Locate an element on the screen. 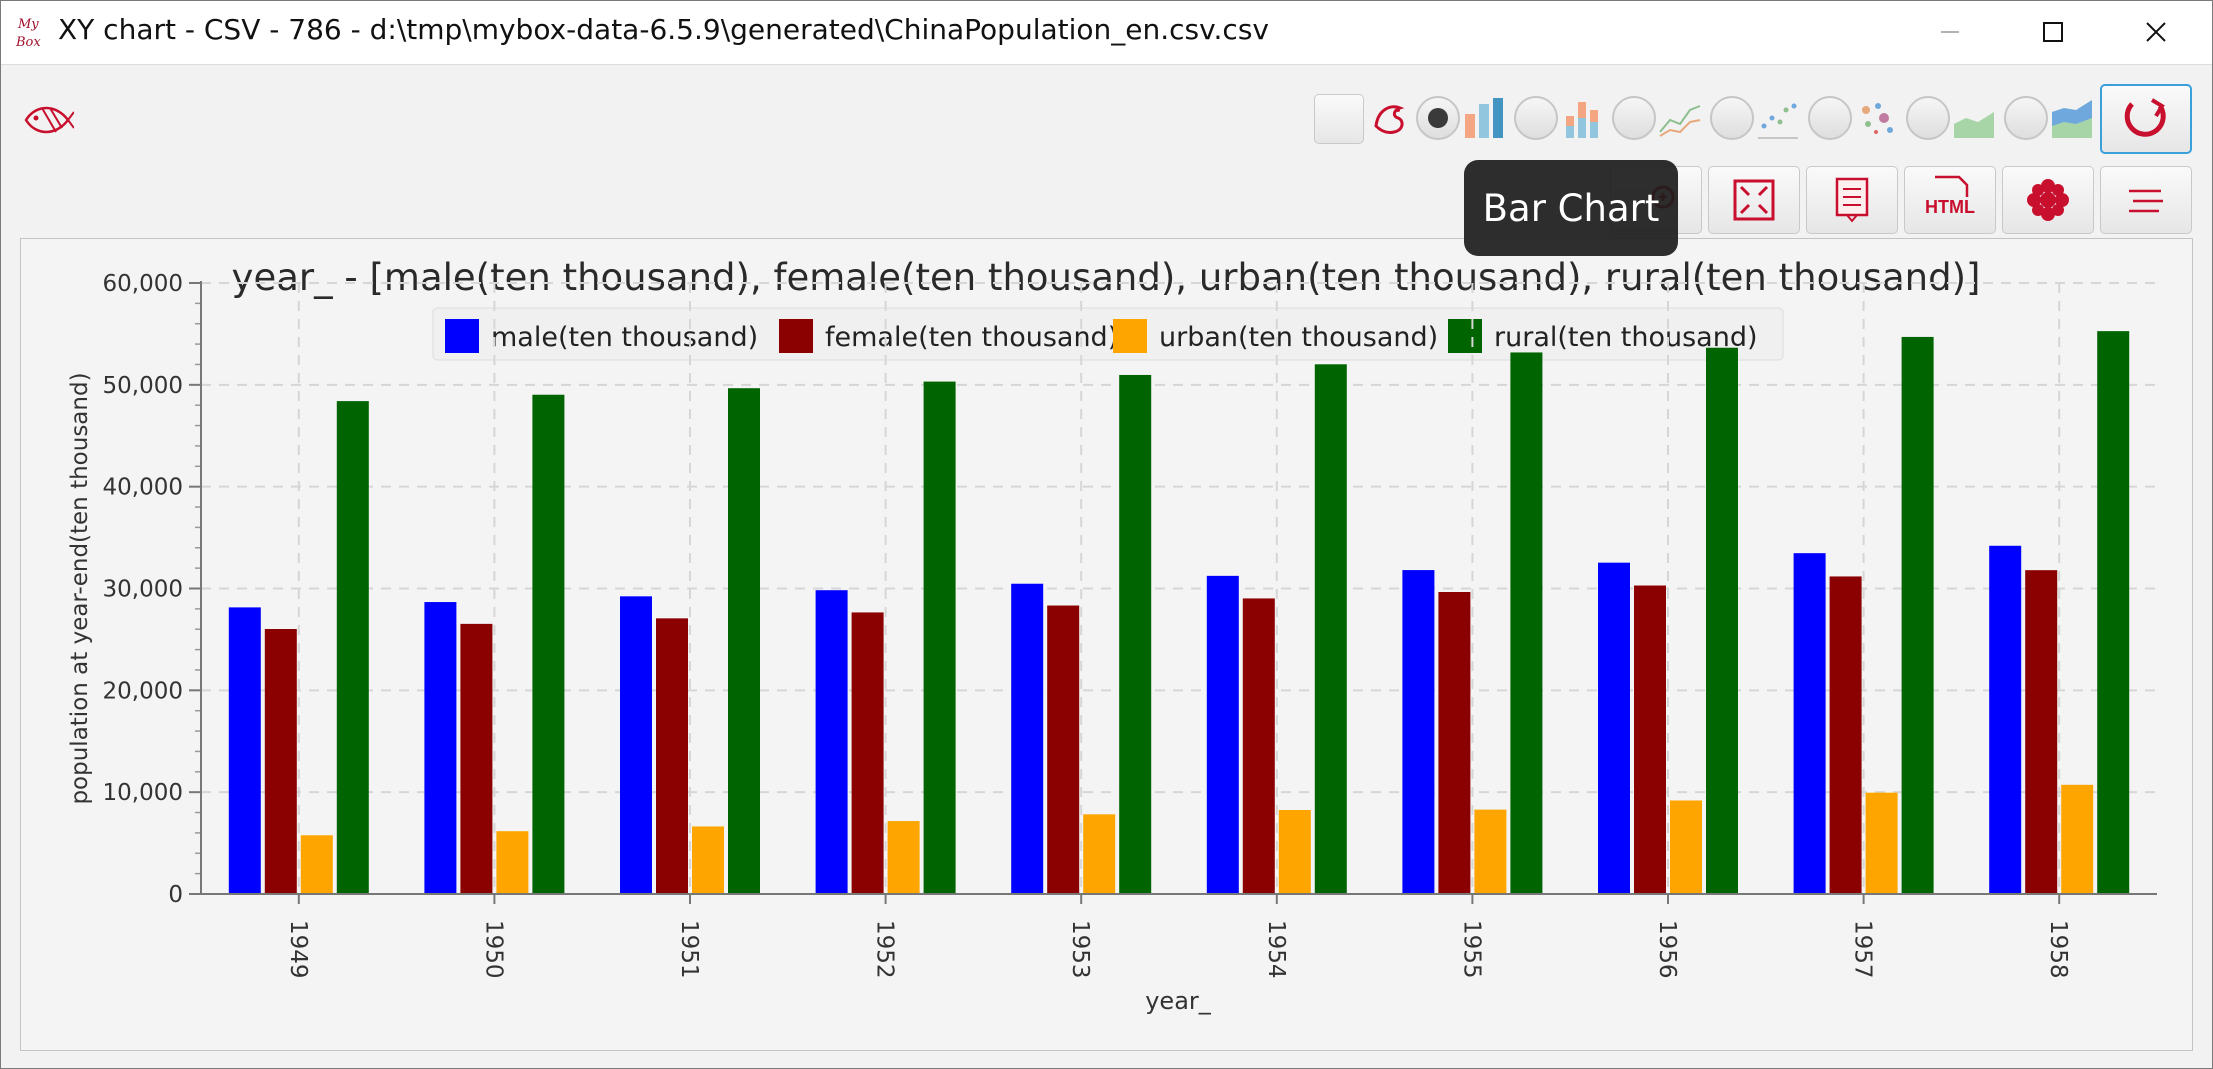 The image size is (2213, 1069). radio-line-chart is located at coordinates (1634, 118).